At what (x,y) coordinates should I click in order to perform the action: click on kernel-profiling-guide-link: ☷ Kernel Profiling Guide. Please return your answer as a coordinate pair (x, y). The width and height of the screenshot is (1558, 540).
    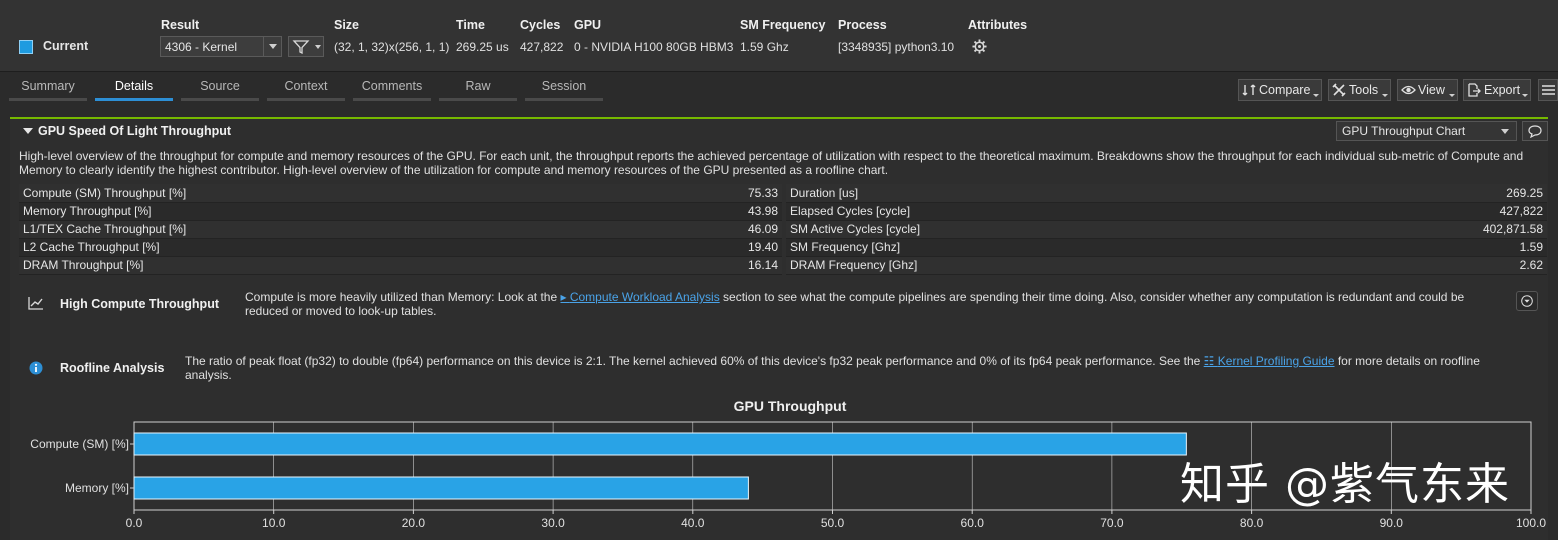
    Looking at the image, I should click on (1269, 361).